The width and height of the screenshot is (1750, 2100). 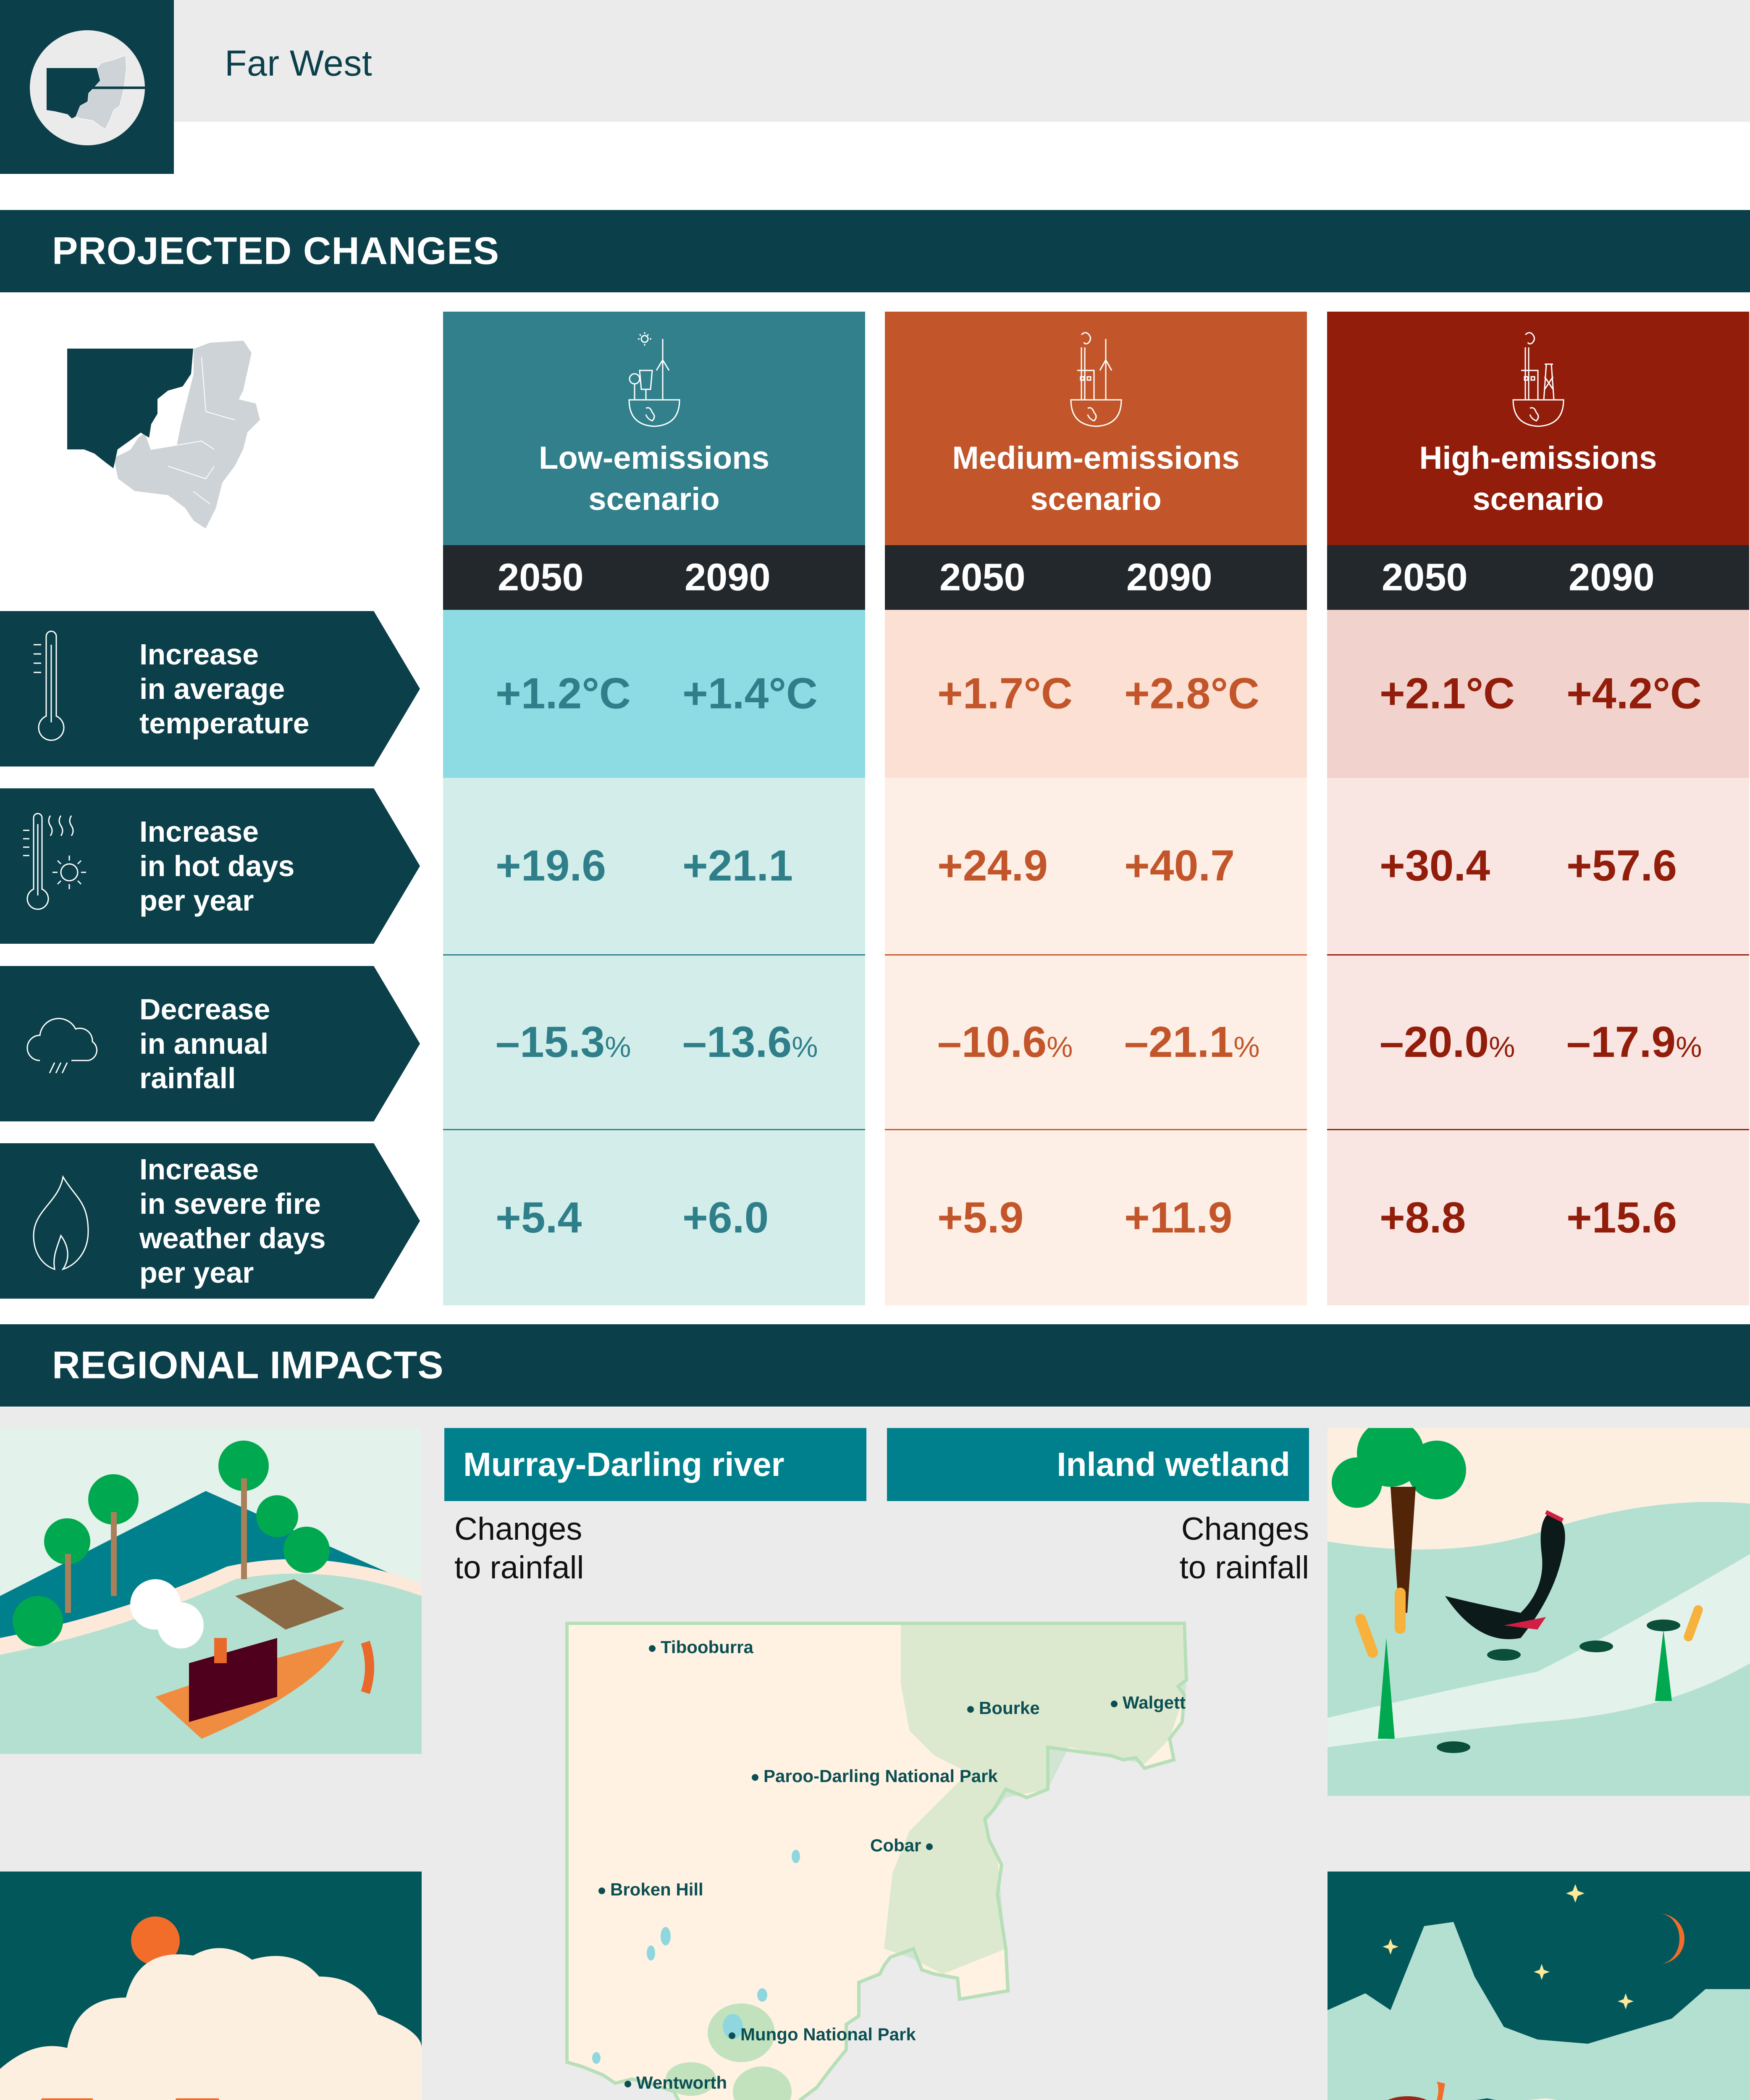 I want to click on value-row-rainfall: –10.6% –21.1%, so click(x=1096, y=1041).